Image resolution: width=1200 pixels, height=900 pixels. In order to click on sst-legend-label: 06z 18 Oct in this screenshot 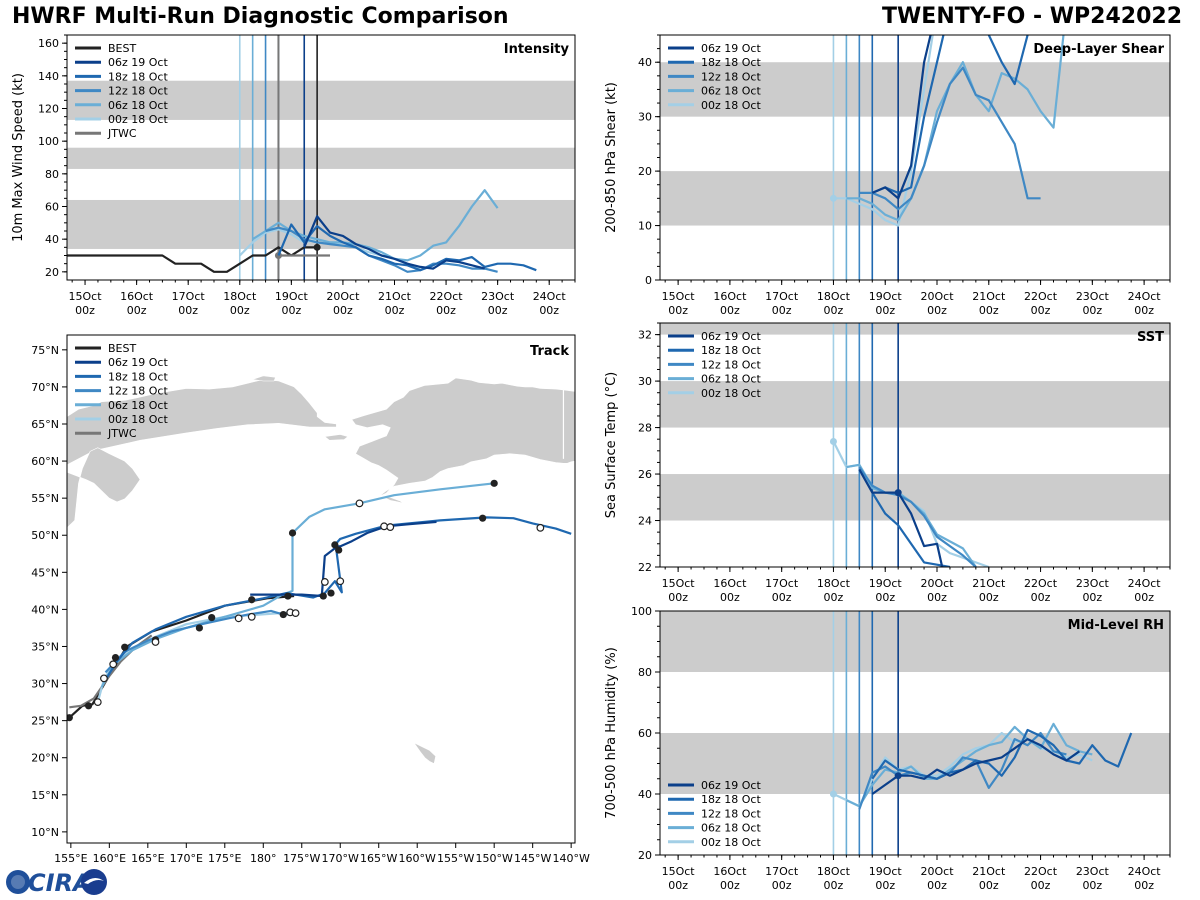, I will do `click(731, 379)`.